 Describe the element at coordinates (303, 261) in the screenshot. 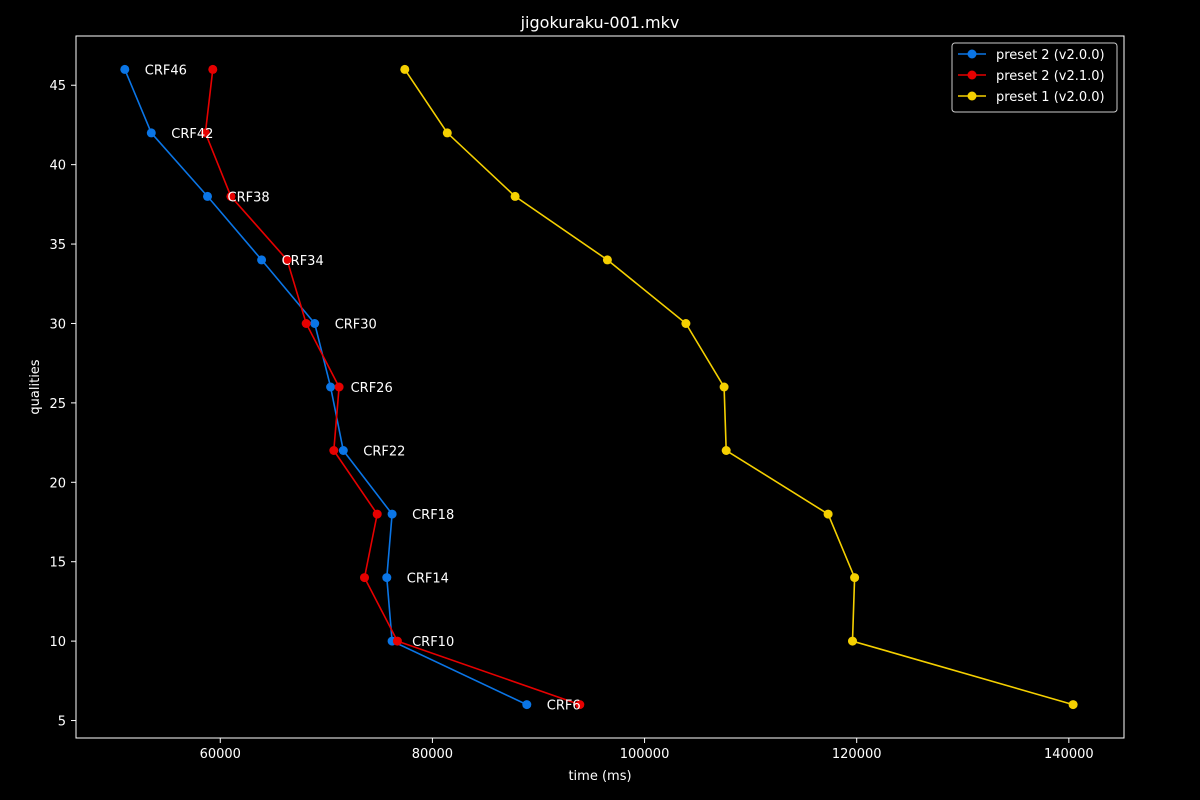

I see `point-label: CRF34` at that location.